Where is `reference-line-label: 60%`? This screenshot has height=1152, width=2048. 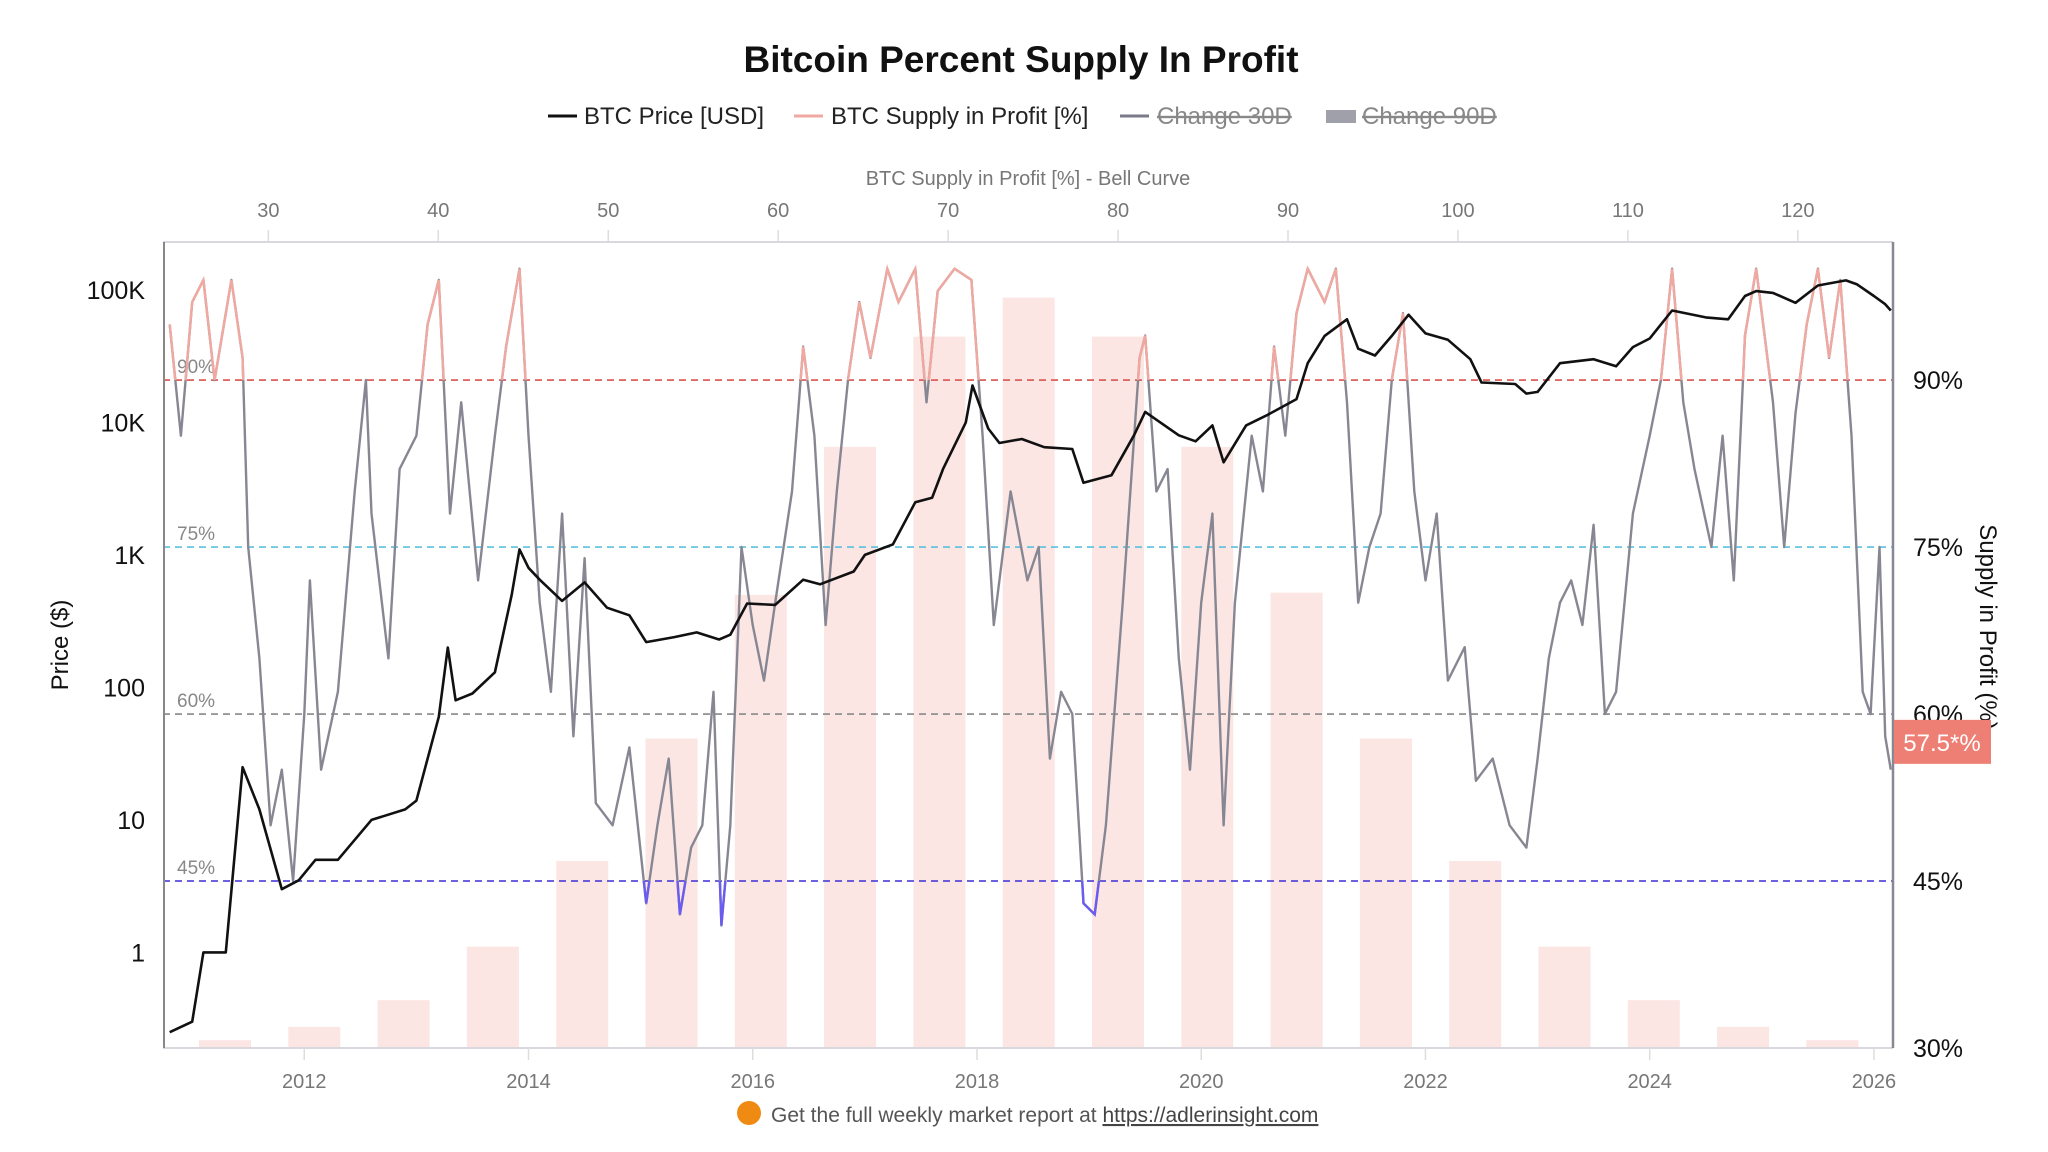
reference-line-label: 60% is located at coordinates (196, 701).